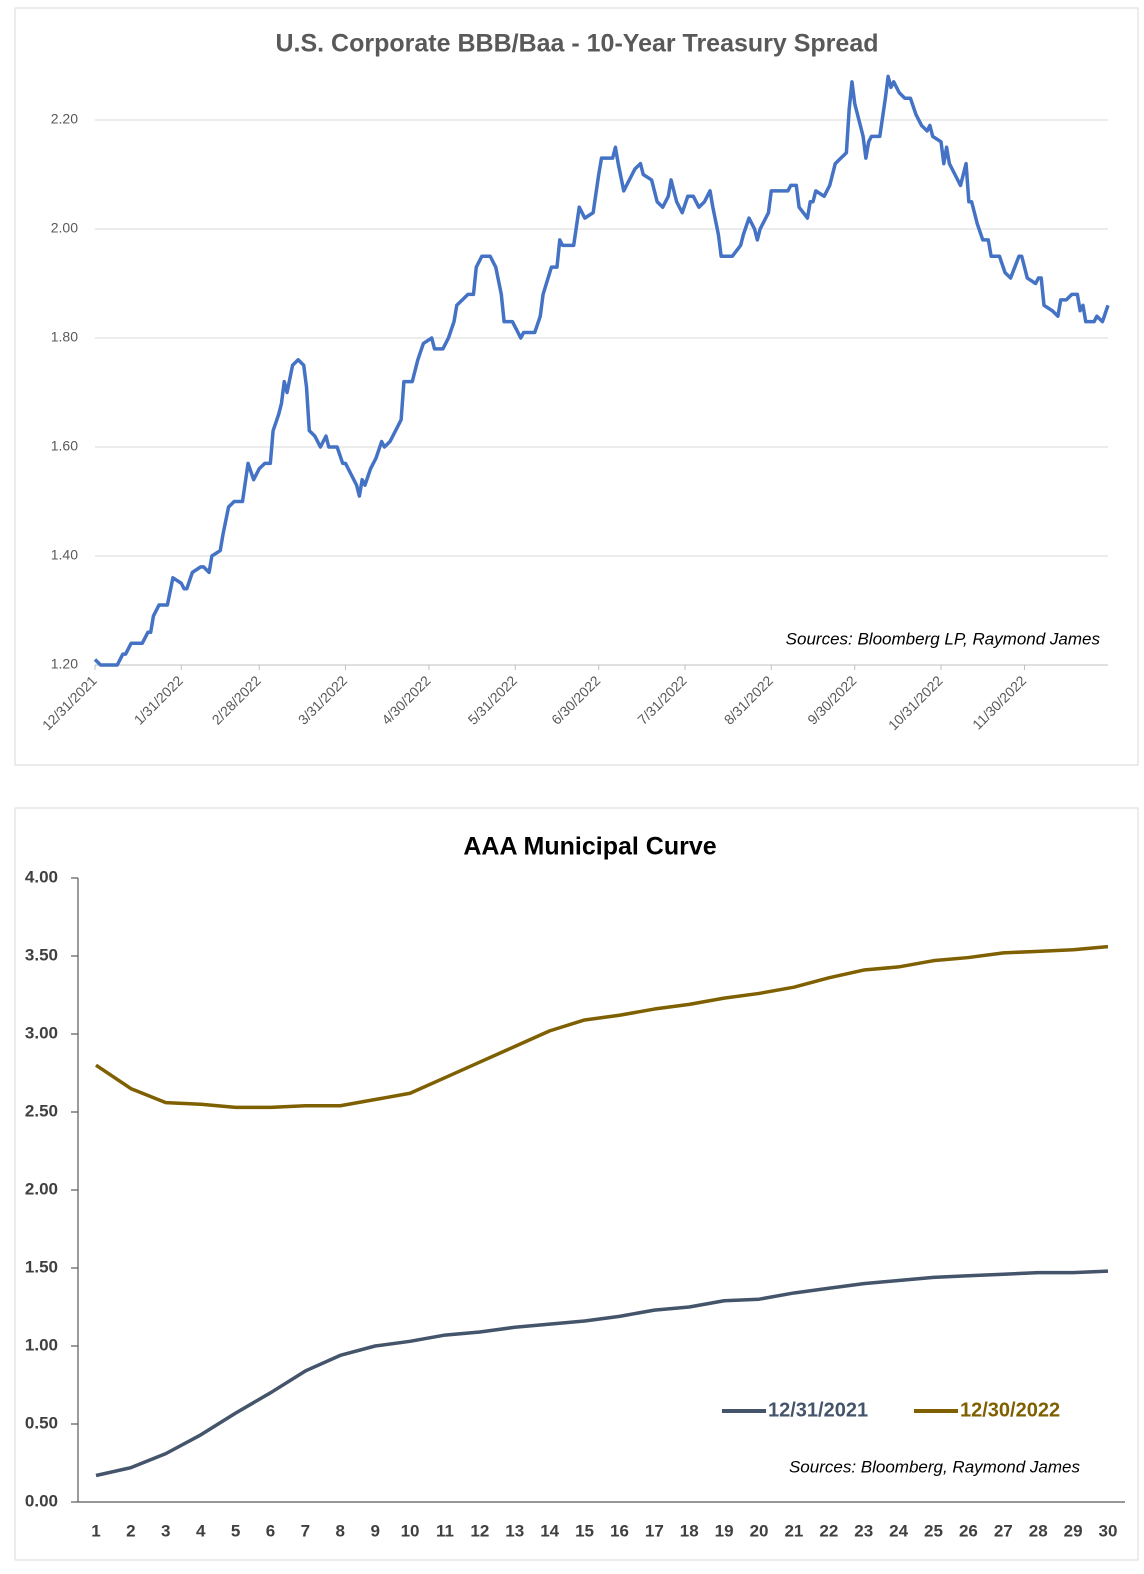 This screenshot has height=1574, width=1144. Describe the element at coordinates (64, 119) in the screenshot. I see `y-tick-label: 2.20` at that location.